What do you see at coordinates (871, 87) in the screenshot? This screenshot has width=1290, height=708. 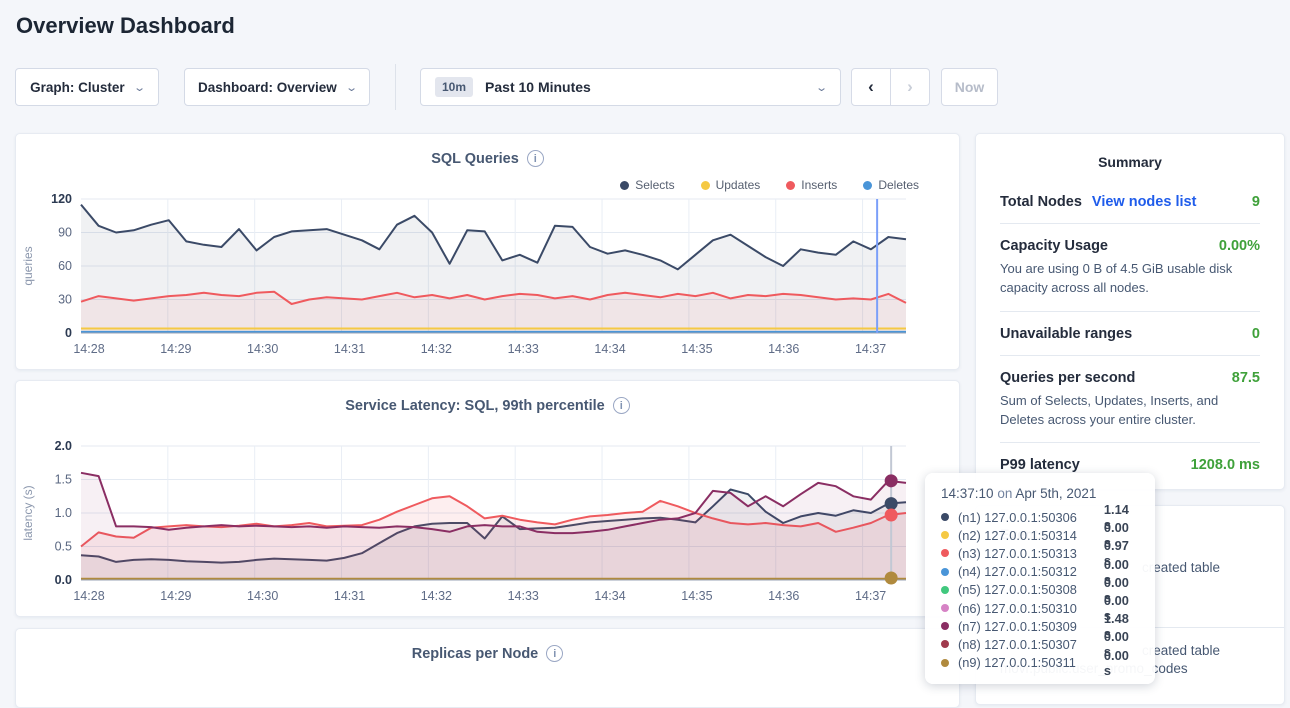 I see `time-prev-button: ‹` at bounding box center [871, 87].